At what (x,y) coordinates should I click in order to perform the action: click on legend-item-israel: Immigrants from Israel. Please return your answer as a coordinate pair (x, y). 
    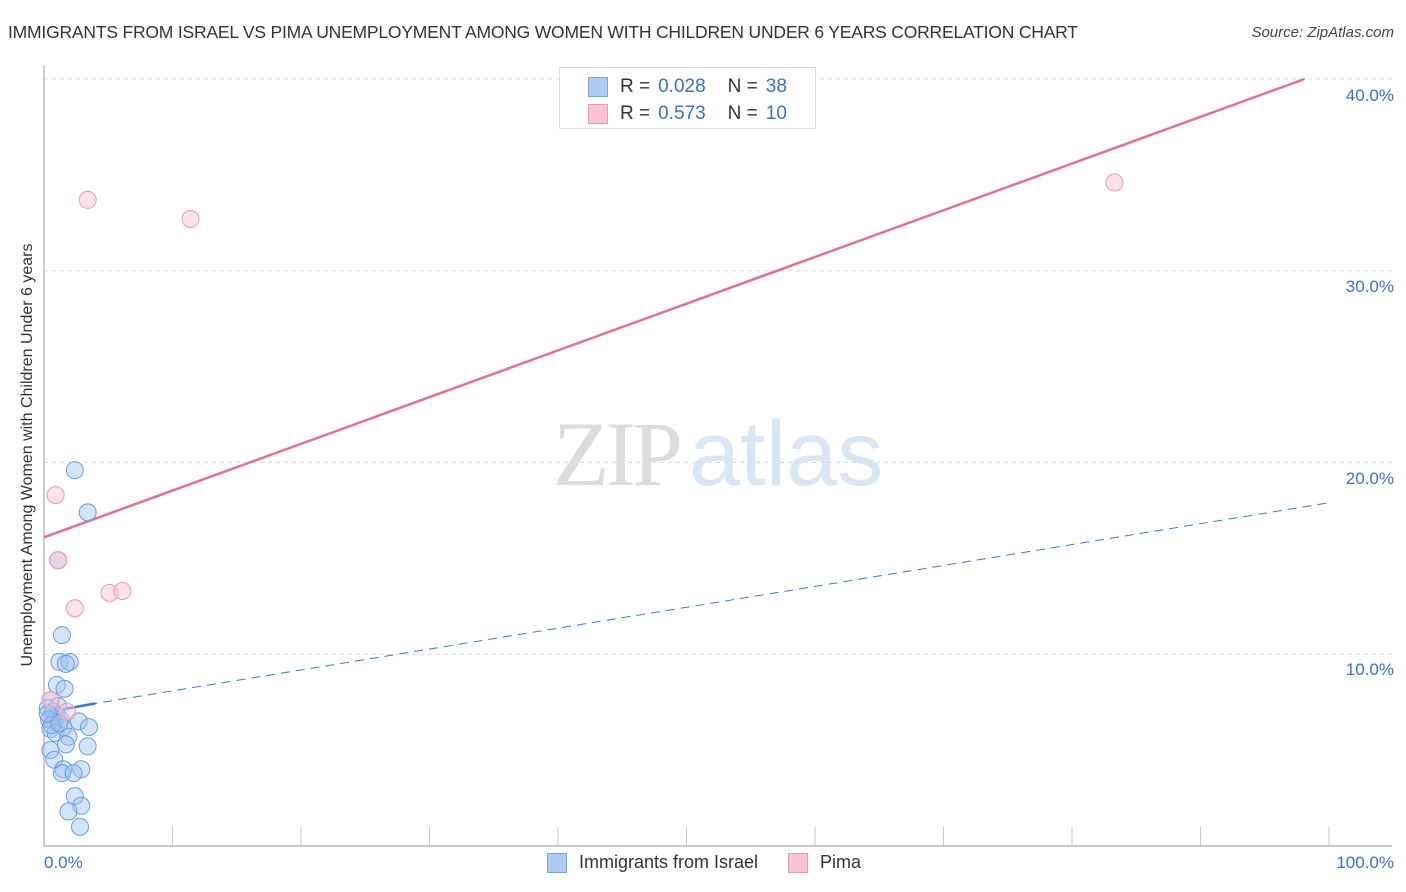
    Looking at the image, I should click on (652, 862).